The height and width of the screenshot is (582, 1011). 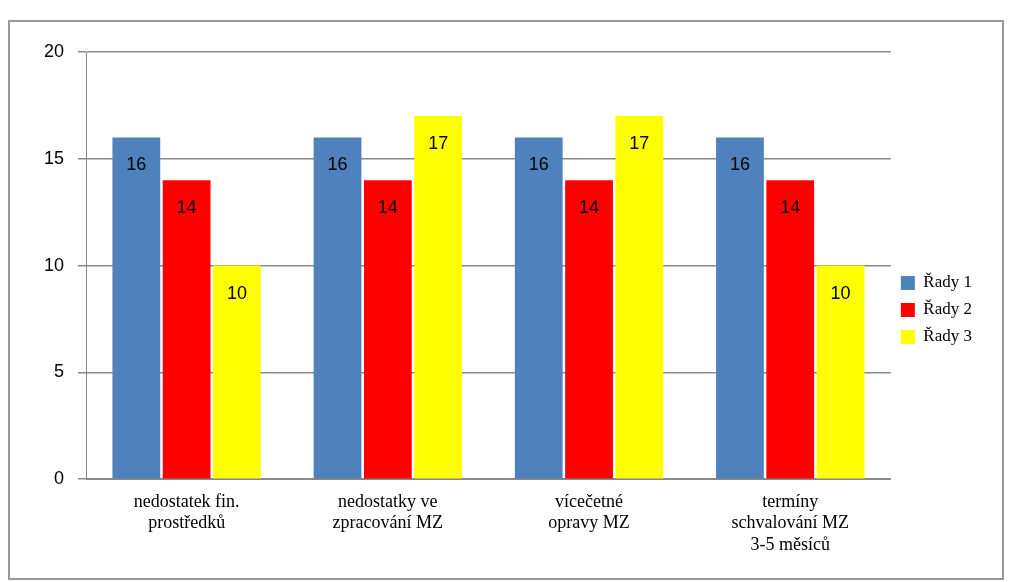 I want to click on y-tick-label: 20, so click(x=54, y=50).